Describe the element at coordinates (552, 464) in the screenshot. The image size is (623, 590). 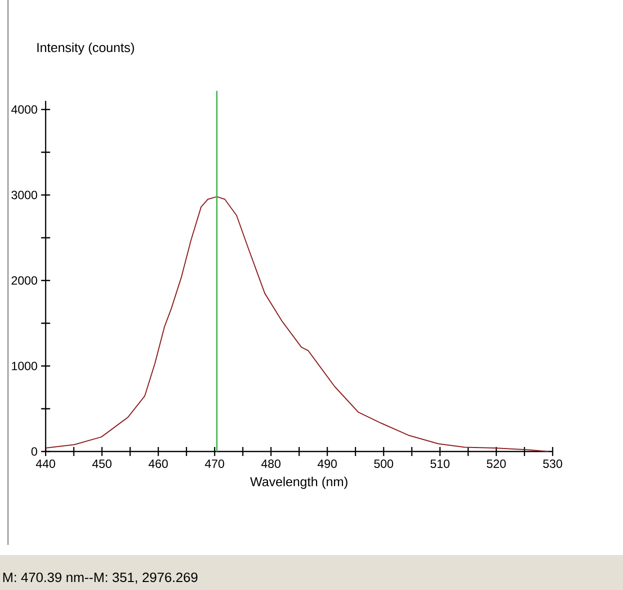
I see `x-tick-label: 530` at that location.